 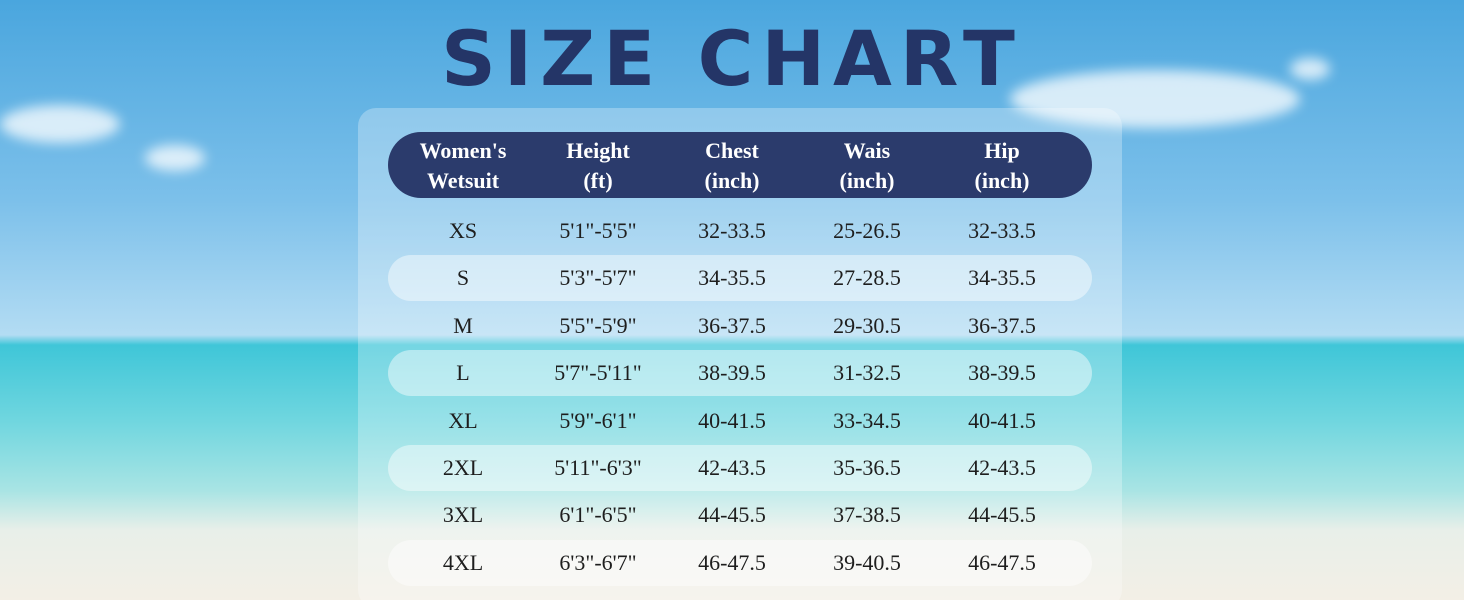 I want to click on table-cell: 25-26.5, so click(x=867, y=230).